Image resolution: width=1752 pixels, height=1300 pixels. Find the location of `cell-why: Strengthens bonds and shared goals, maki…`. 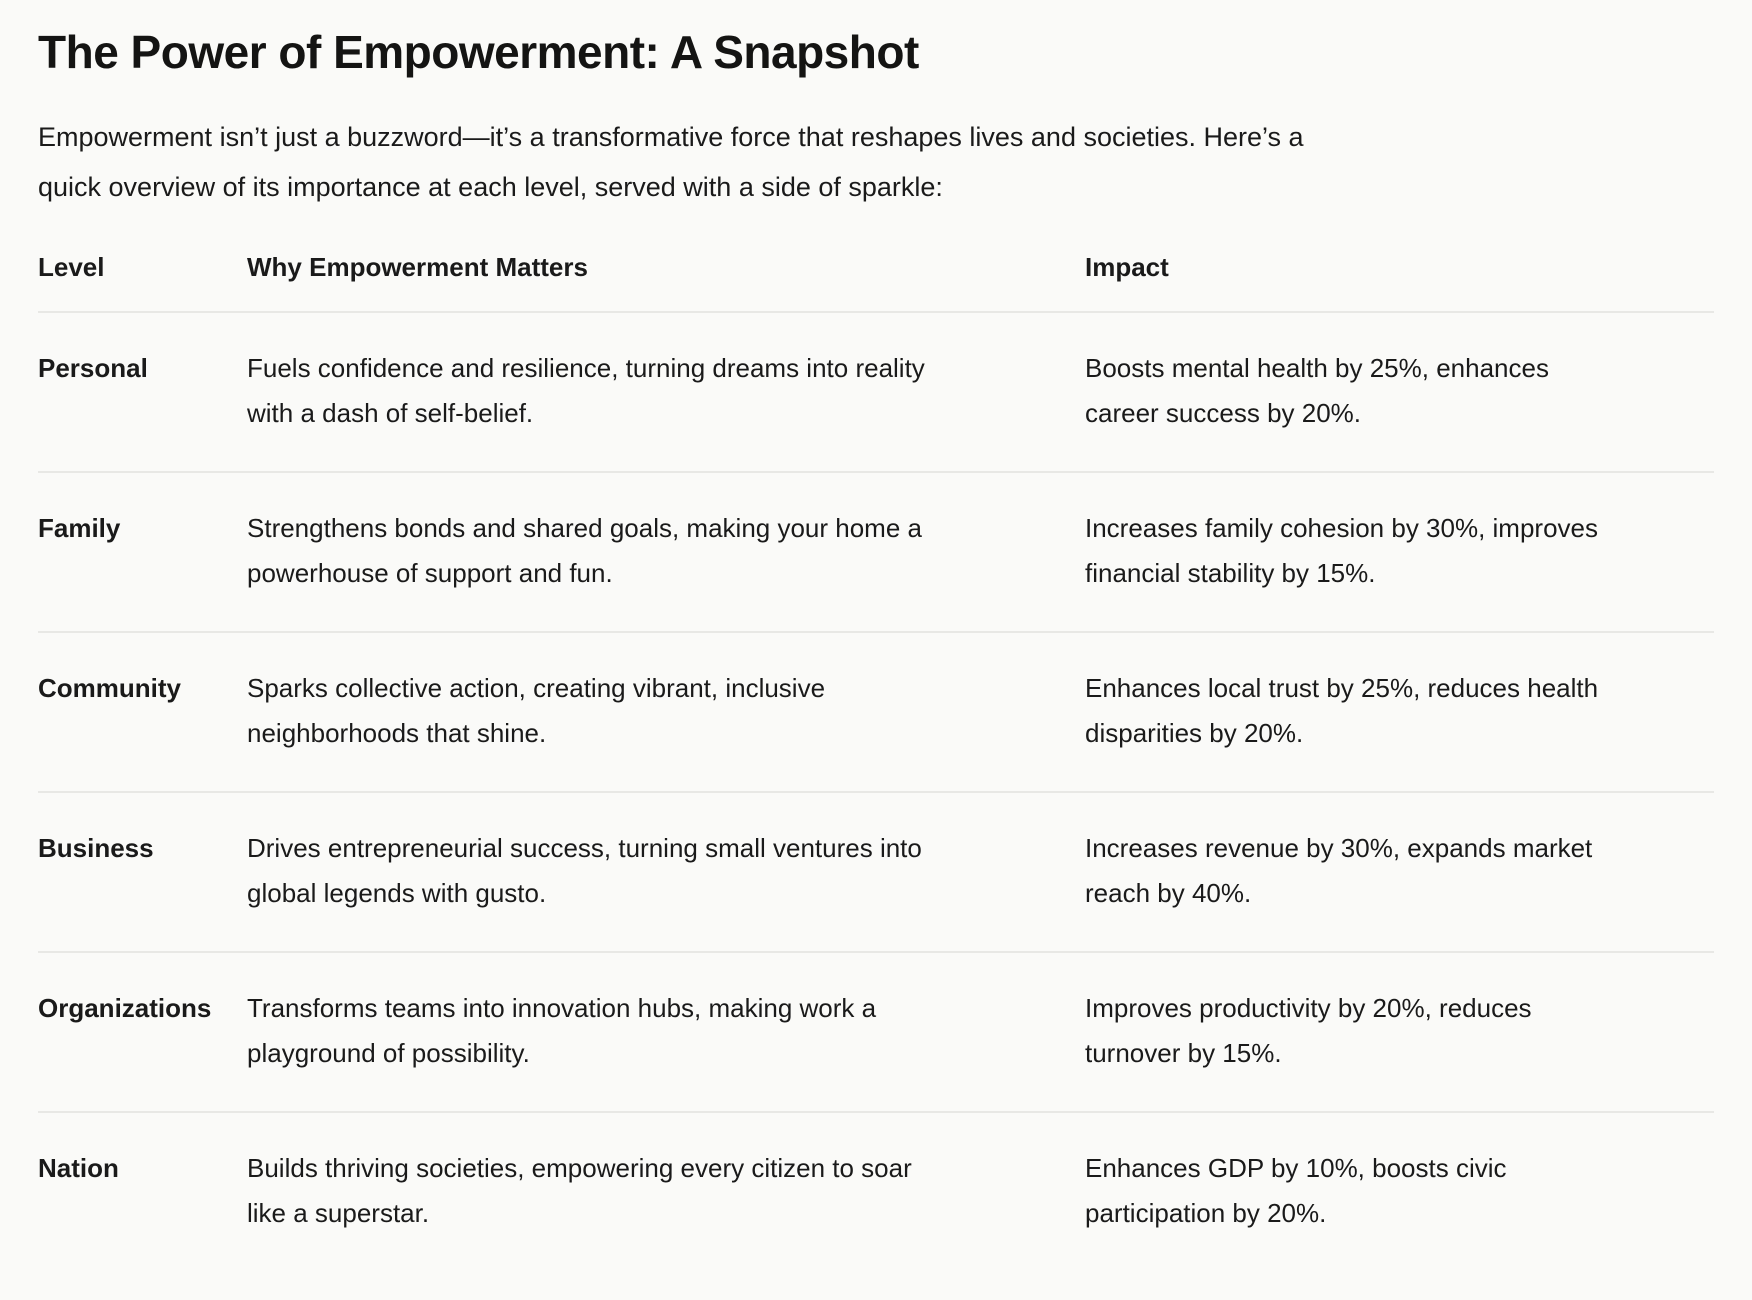

cell-why: Strengthens bonds and shared goals, maki… is located at coordinates (584, 550).